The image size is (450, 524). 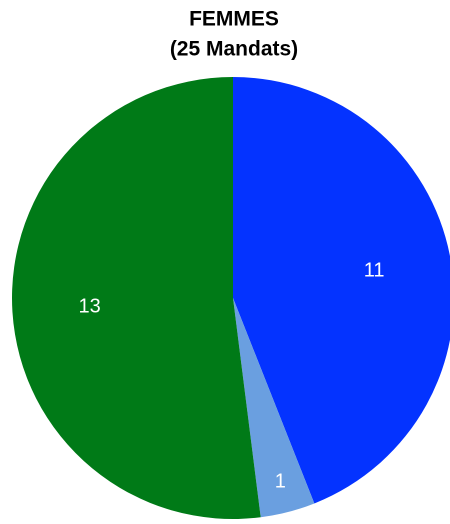 I want to click on pie-slice, so click(x=274, y=408).